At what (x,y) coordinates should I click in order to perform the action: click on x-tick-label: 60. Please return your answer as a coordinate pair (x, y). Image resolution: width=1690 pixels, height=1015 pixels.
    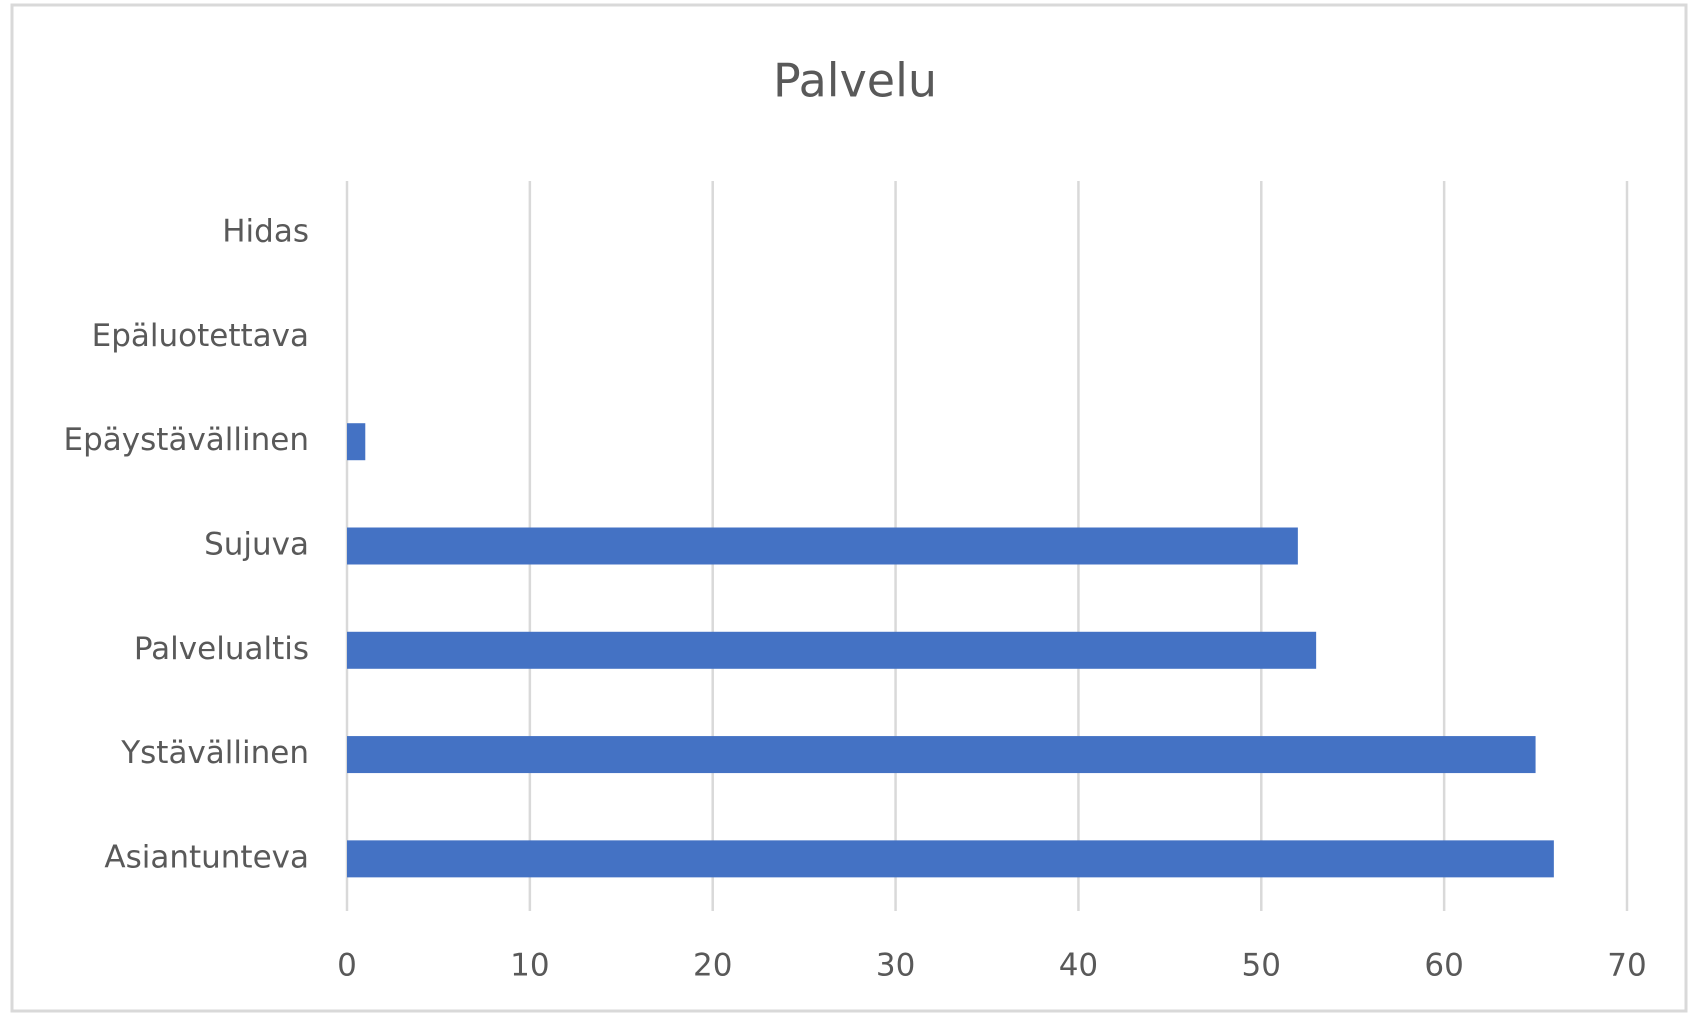
    Looking at the image, I should click on (1443, 966).